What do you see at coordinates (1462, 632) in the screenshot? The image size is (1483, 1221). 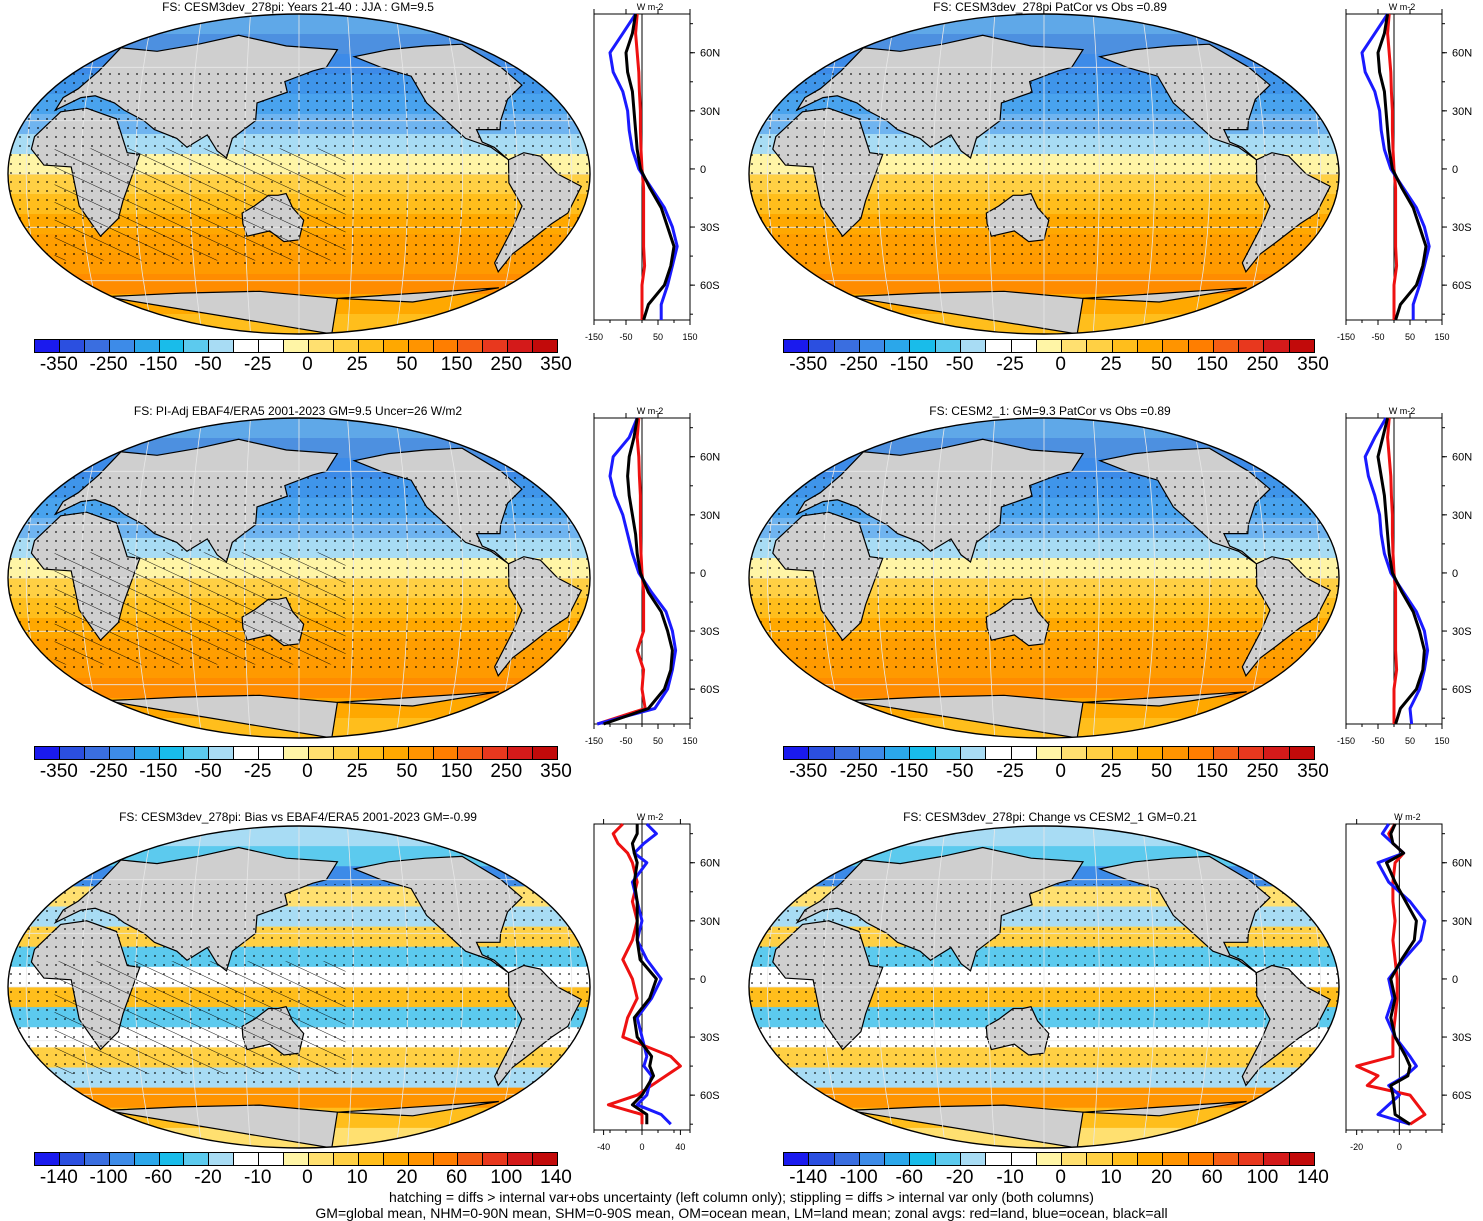 I see `zonal-y-tick-label: 30S` at bounding box center [1462, 632].